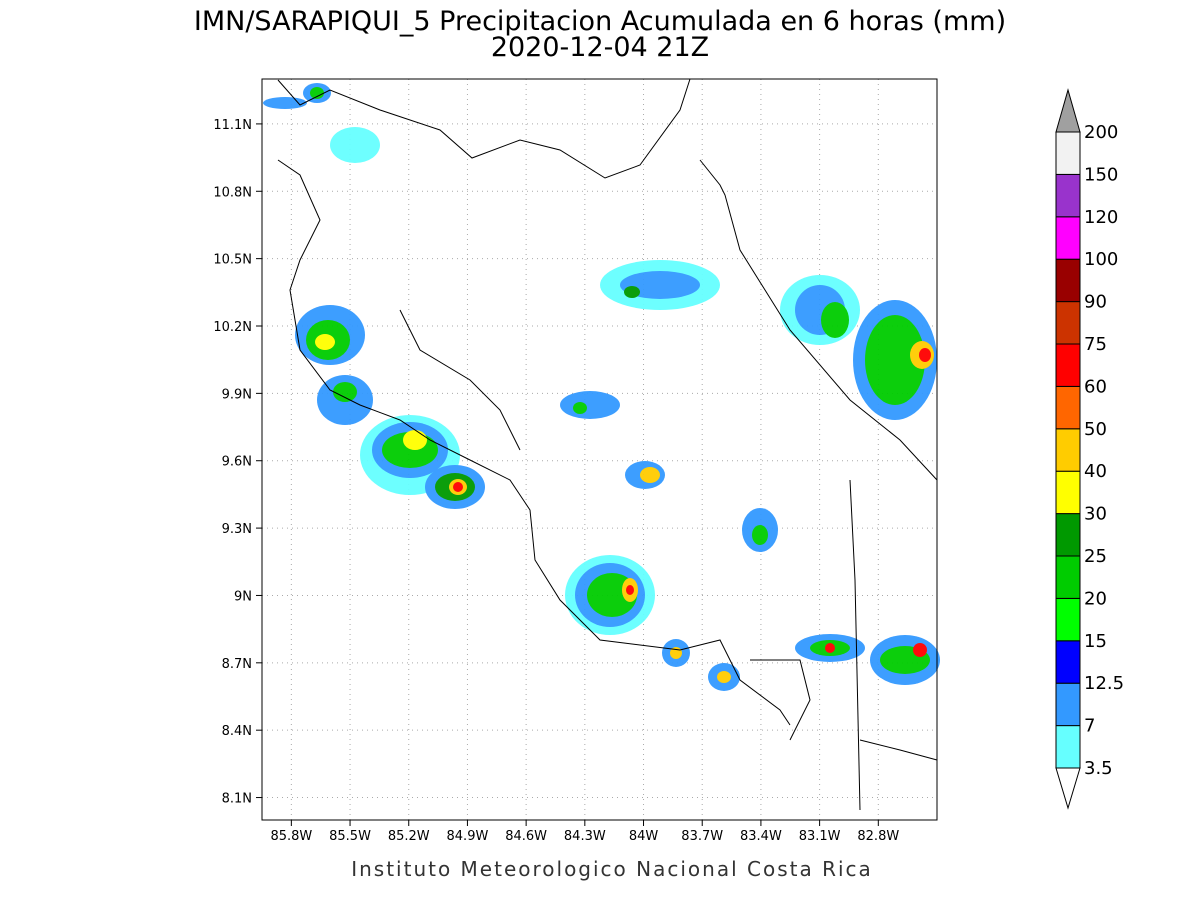  Describe the element at coordinates (1095, 302) in the screenshot. I see `colorbar-label: 90` at that location.